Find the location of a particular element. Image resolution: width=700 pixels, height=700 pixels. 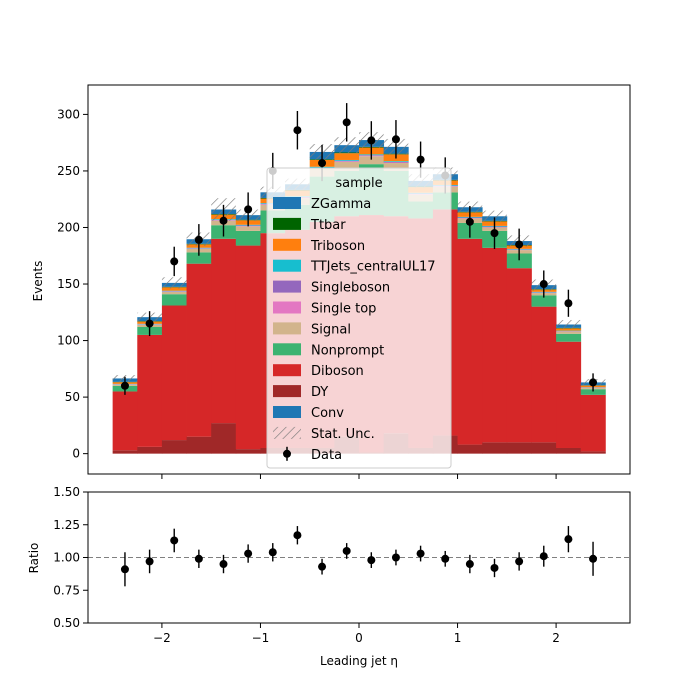

legend-box is located at coordinates (359, 318).